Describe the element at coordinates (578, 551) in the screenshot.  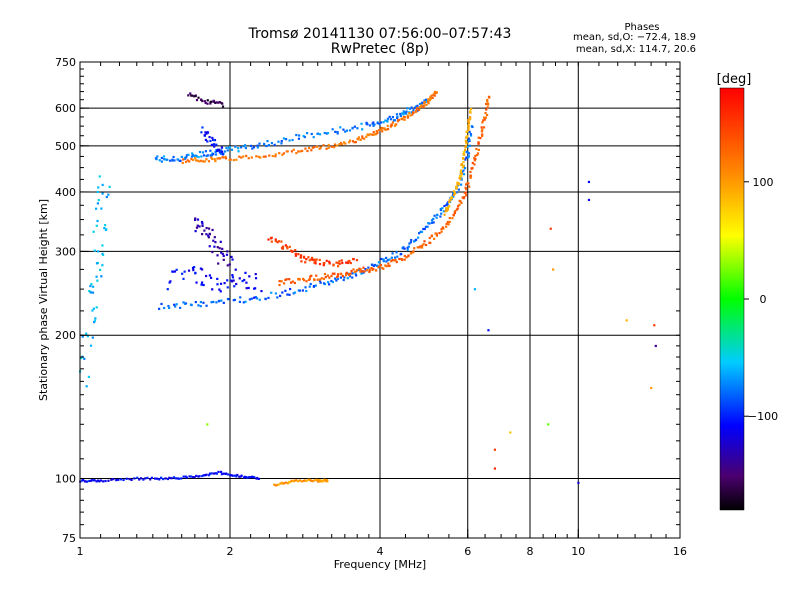
I see `x-tick-label: 10` at that location.